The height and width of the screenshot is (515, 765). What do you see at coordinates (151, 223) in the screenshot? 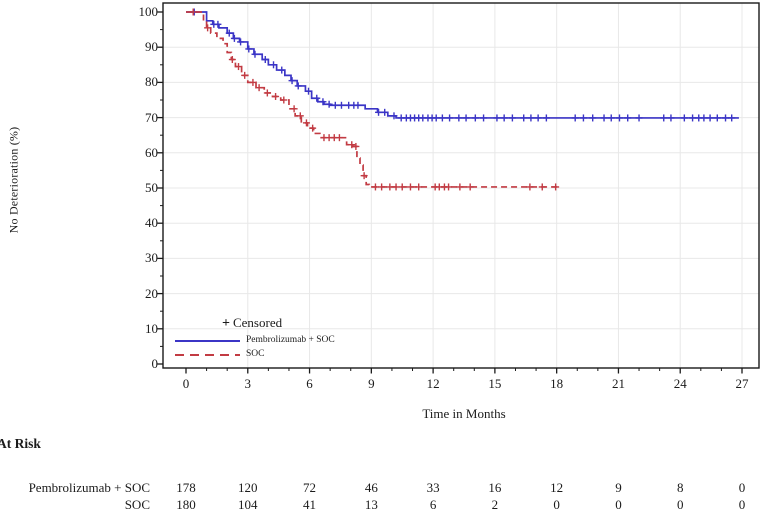
I see `y-tick-label-40: 40` at bounding box center [151, 223].